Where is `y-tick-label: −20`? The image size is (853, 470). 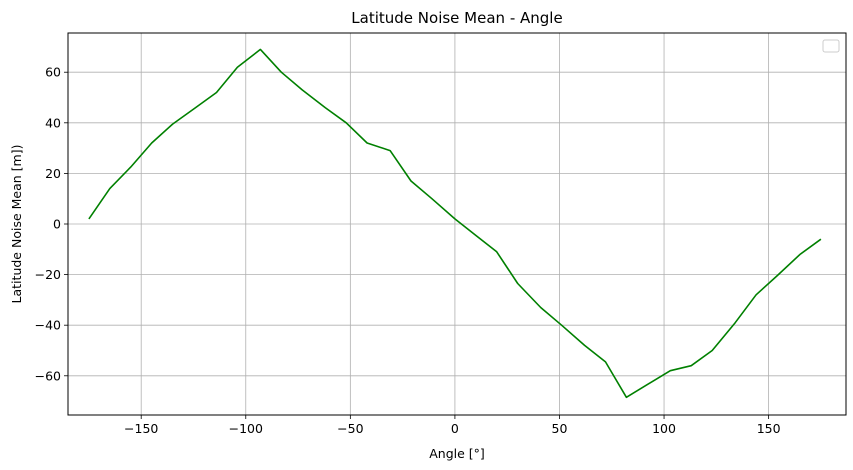
y-tick-label: −20 is located at coordinates (48, 274).